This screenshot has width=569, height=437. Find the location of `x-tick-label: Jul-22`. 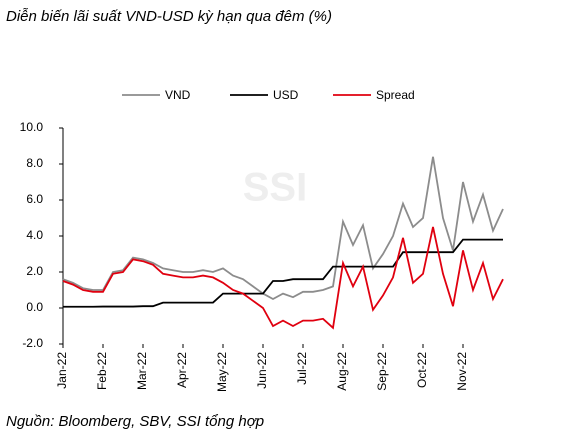

x-tick-label: Jul-22 is located at coordinates (302, 368).